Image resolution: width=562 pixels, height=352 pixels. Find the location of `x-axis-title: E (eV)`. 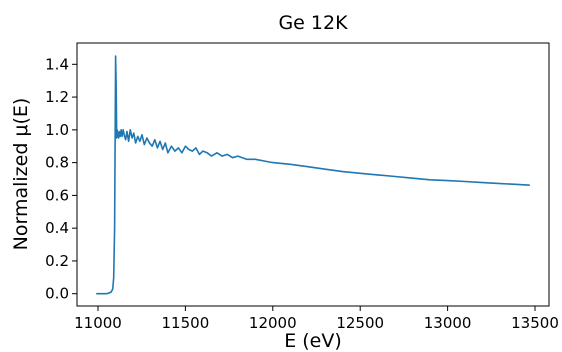

x-axis-title: E (eV) is located at coordinates (313, 341).